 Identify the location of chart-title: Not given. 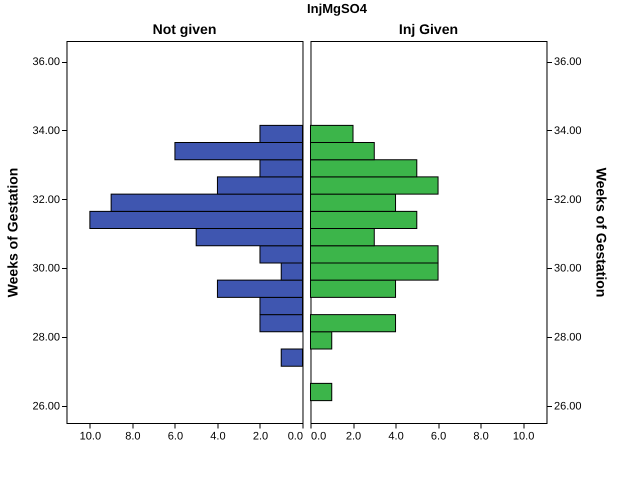
(184, 29).